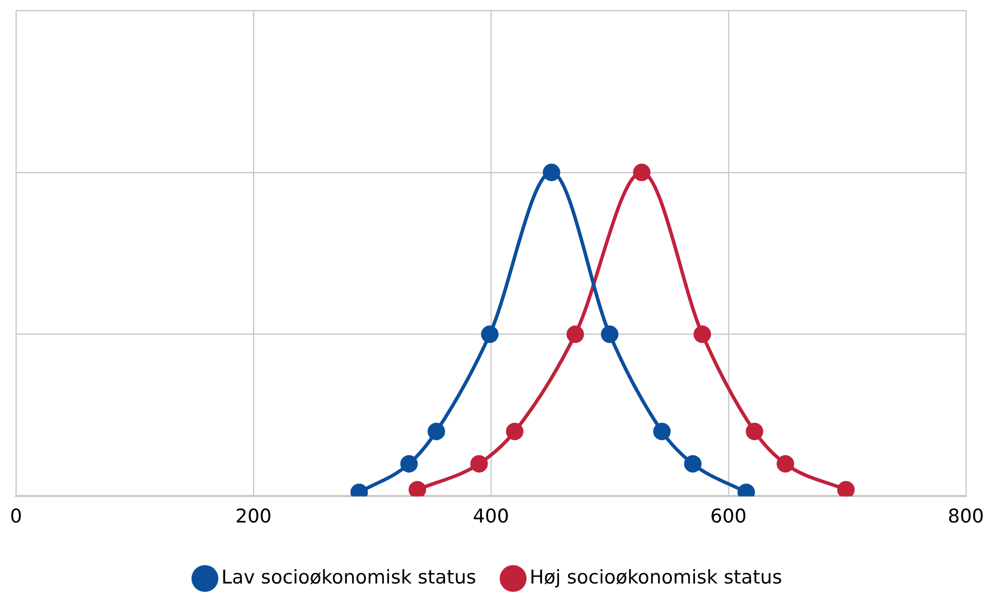 The image size is (994, 598). Describe the element at coordinates (728, 517) in the screenshot. I see `x-tick-label: 600` at that location.